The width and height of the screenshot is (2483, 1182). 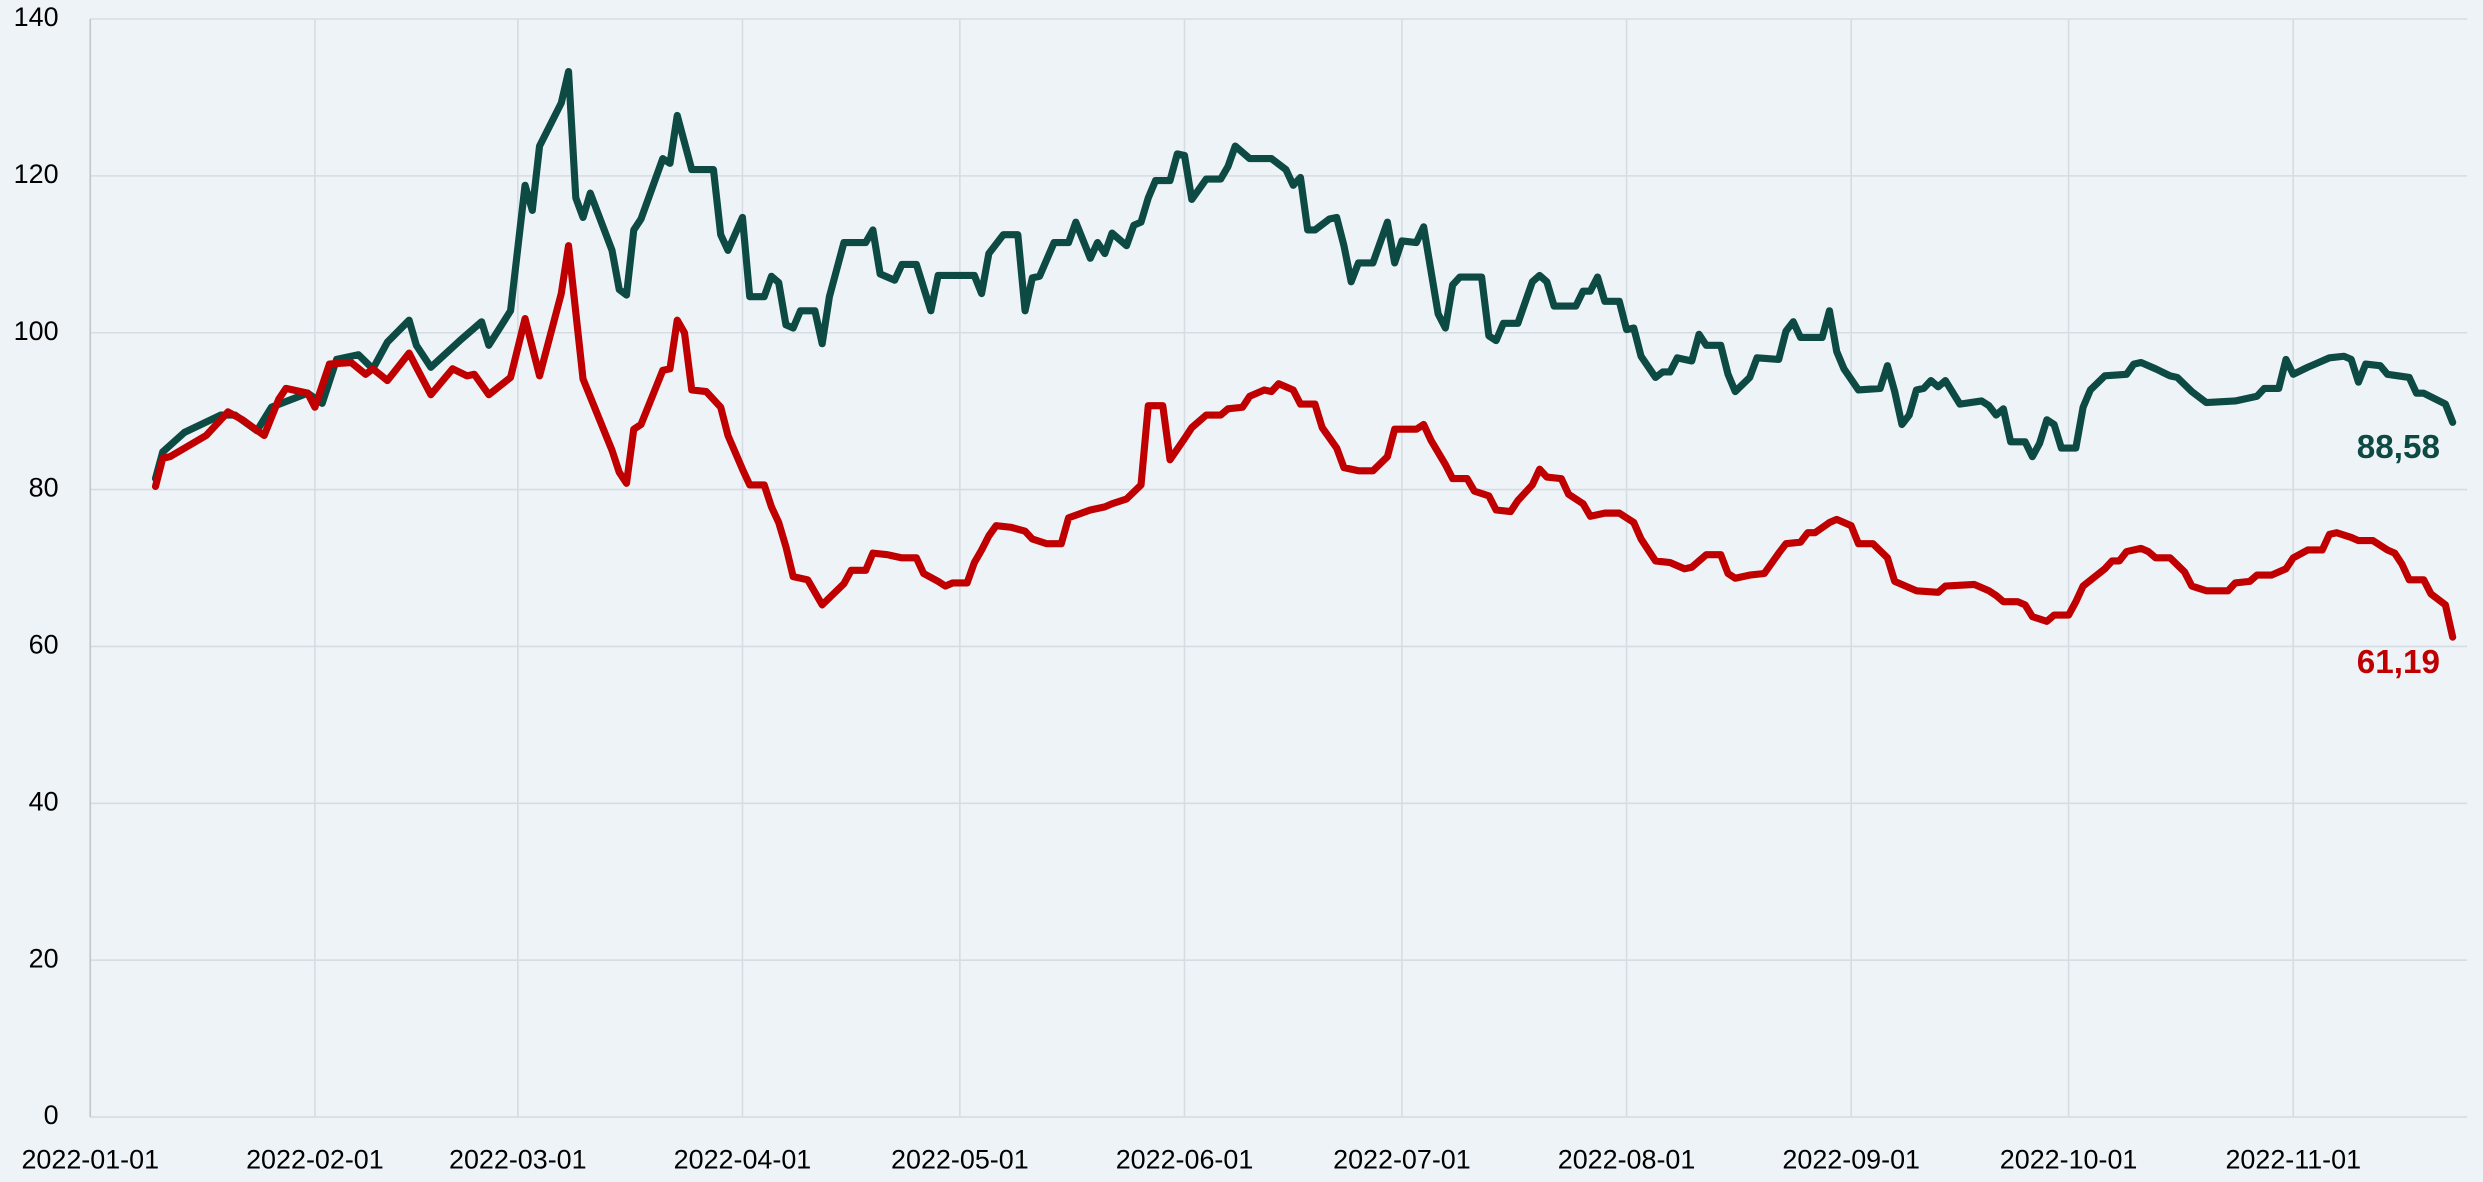 I want to click on x-tick-label: 2022-10-01, so click(x=2069, y=1160).